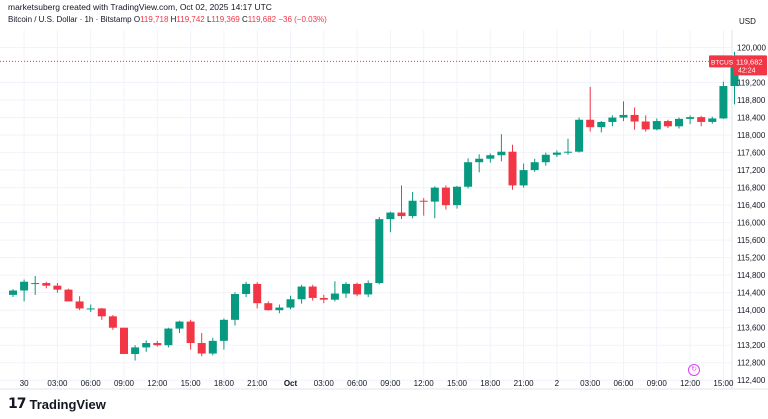 The image size is (768, 419). Describe the element at coordinates (751, 240) in the screenshot. I see `price-tick-label: 115,600` at that location.